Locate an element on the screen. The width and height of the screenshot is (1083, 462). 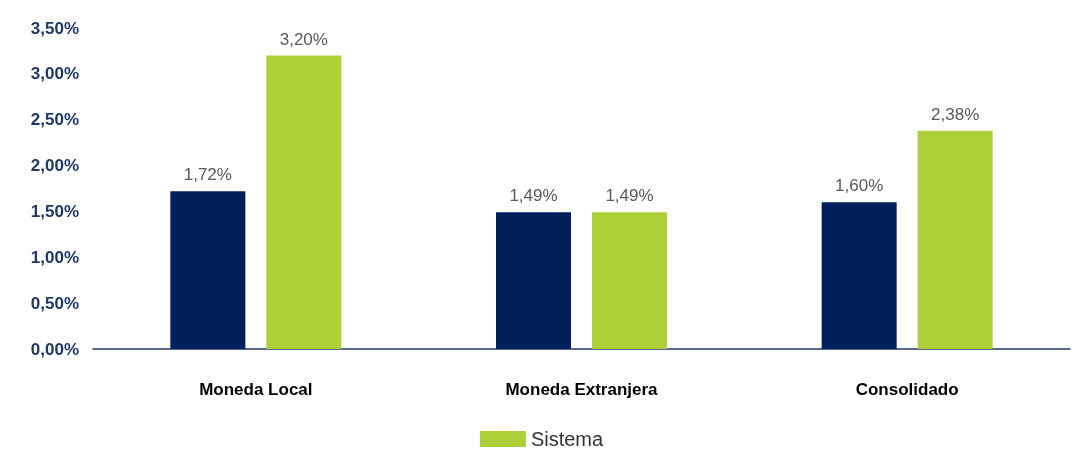
data-label: 3,20% is located at coordinates (303, 39).